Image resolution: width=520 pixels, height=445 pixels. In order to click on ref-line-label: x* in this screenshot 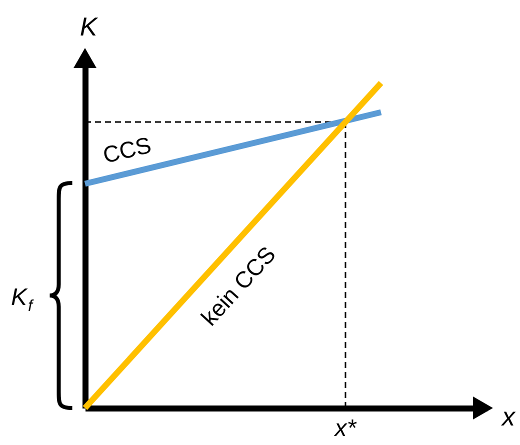, I will do `click(345, 428)`.